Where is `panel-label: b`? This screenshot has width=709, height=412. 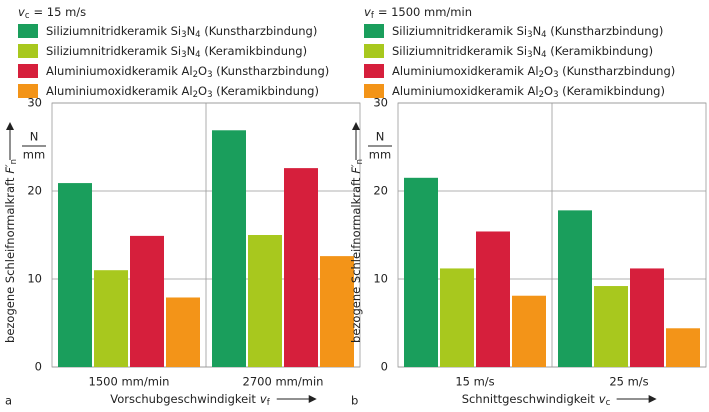
panel-label: b is located at coordinates (354, 401).